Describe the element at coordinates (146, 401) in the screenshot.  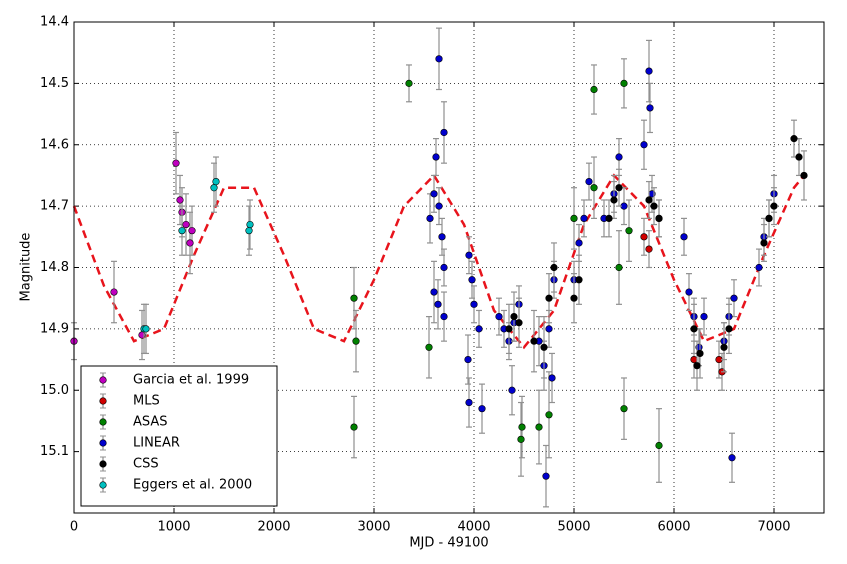
I see `legend-label: MLS` at that location.